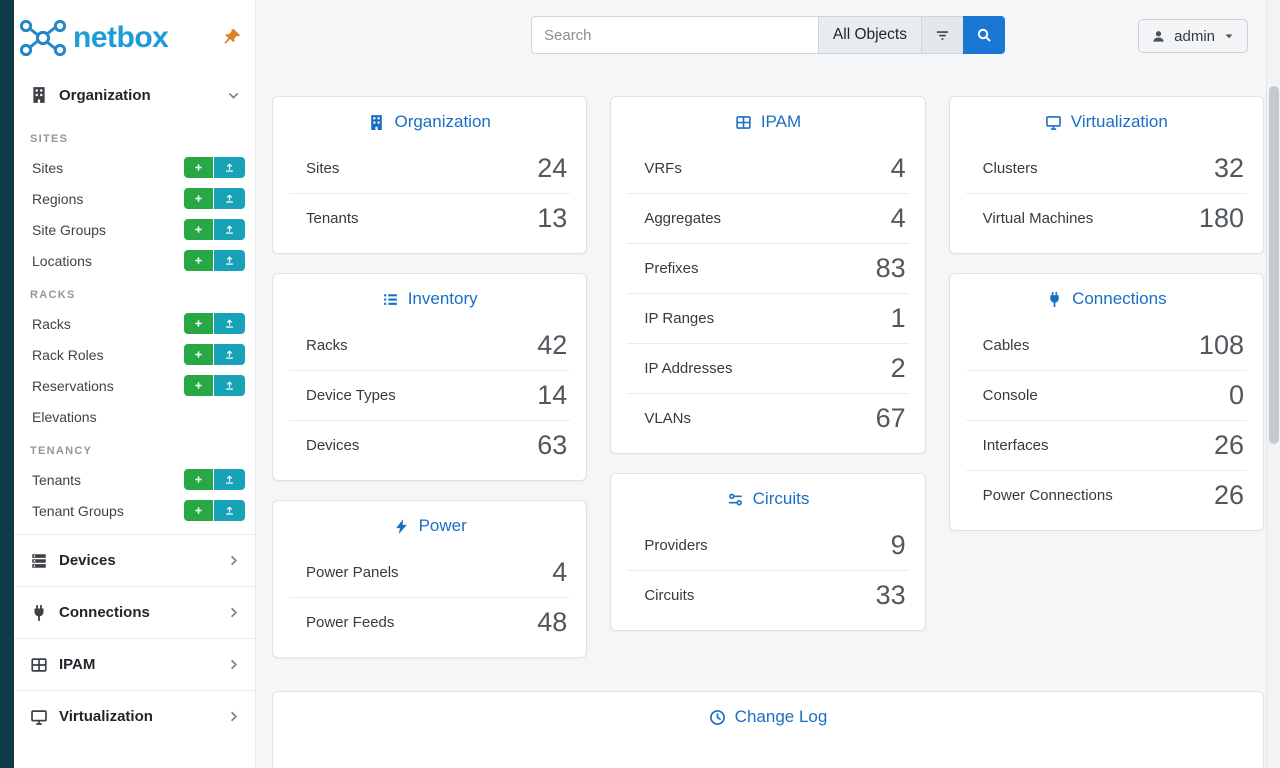  Describe the element at coordinates (62, 260) in the screenshot. I see `sidebar-item-label: Locations` at that location.